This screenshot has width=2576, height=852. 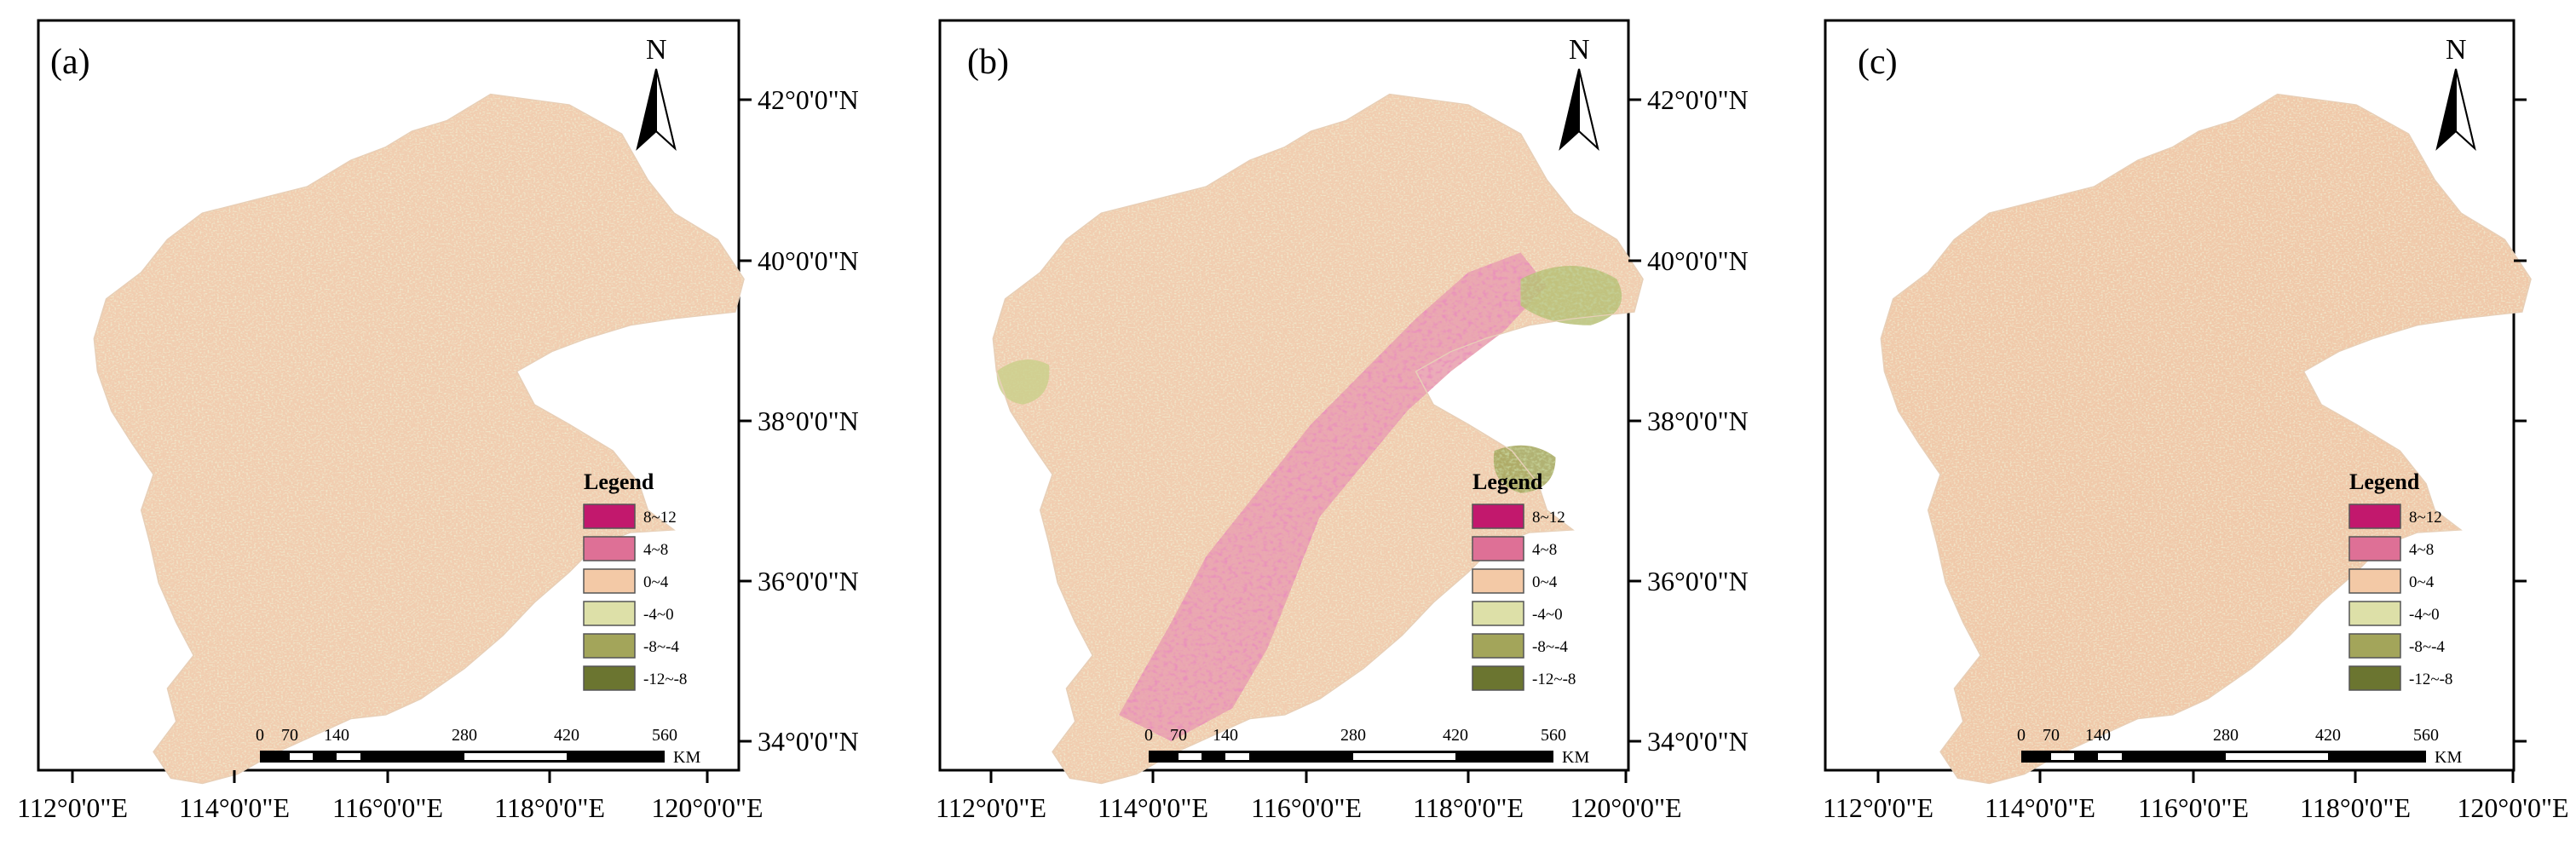 I want to click on panel-b-y-axis: 42°0'0"N 40°0'0"N 38°0'0"N 36°0'0"N 34°0'0"N, so click(x=1688, y=420).